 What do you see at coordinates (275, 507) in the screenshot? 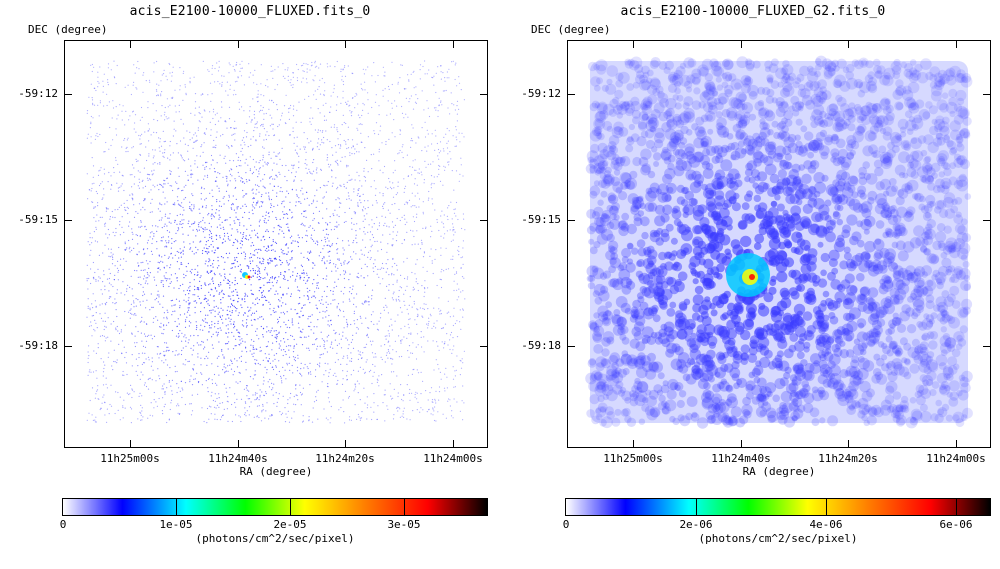
I see `colorbar` at bounding box center [275, 507].